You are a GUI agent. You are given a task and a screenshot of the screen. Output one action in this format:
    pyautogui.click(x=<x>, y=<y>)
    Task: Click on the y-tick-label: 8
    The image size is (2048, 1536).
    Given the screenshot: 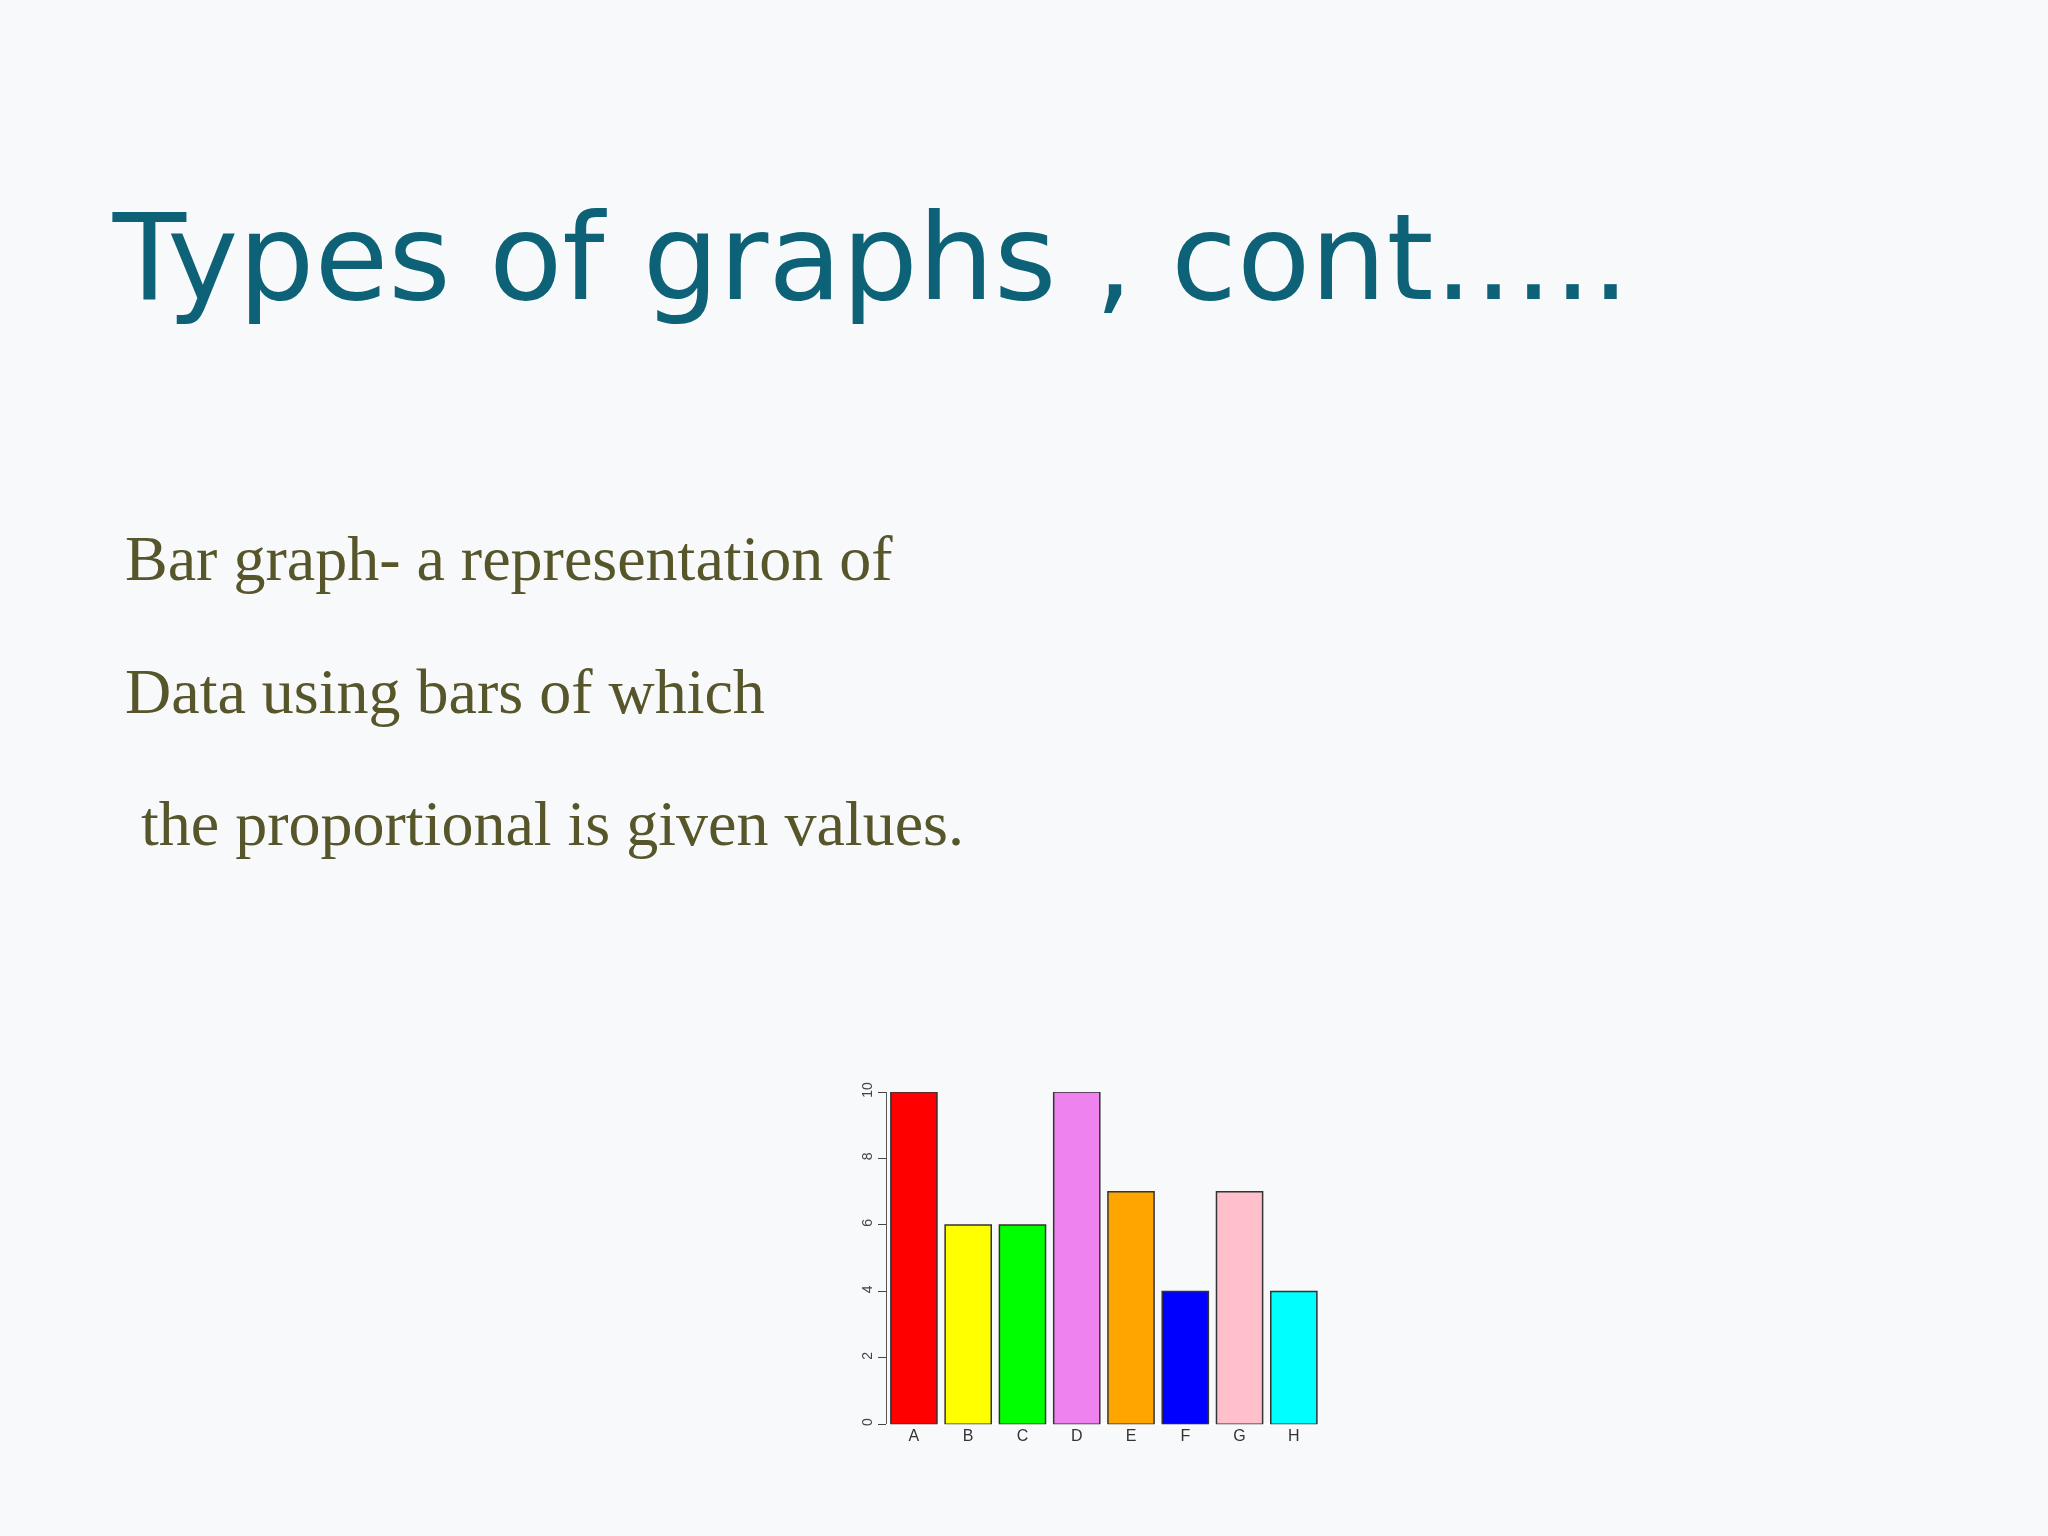 What is the action you would take?
    pyautogui.click(x=867, y=1156)
    